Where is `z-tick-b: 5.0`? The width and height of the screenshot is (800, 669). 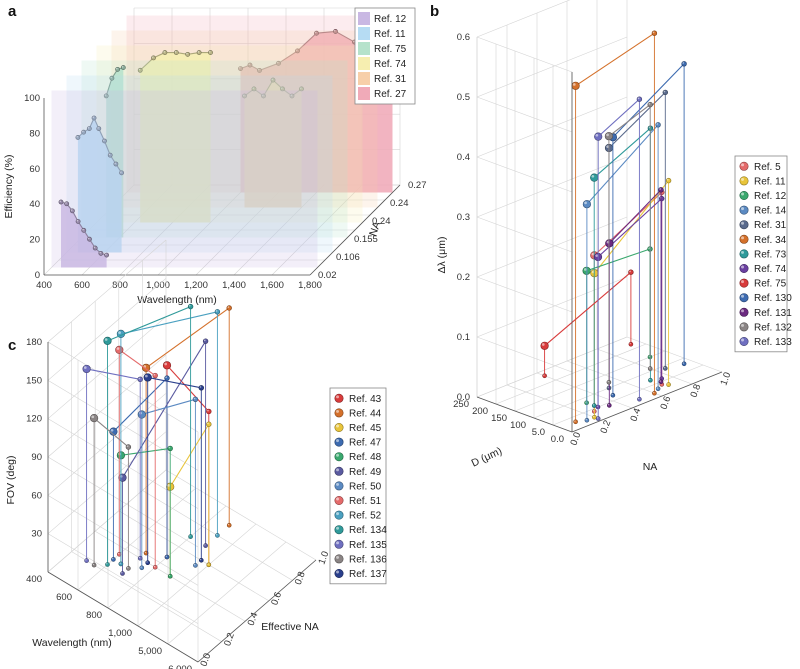
z-tick-b: 5.0 is located at coordinates (538, 432).